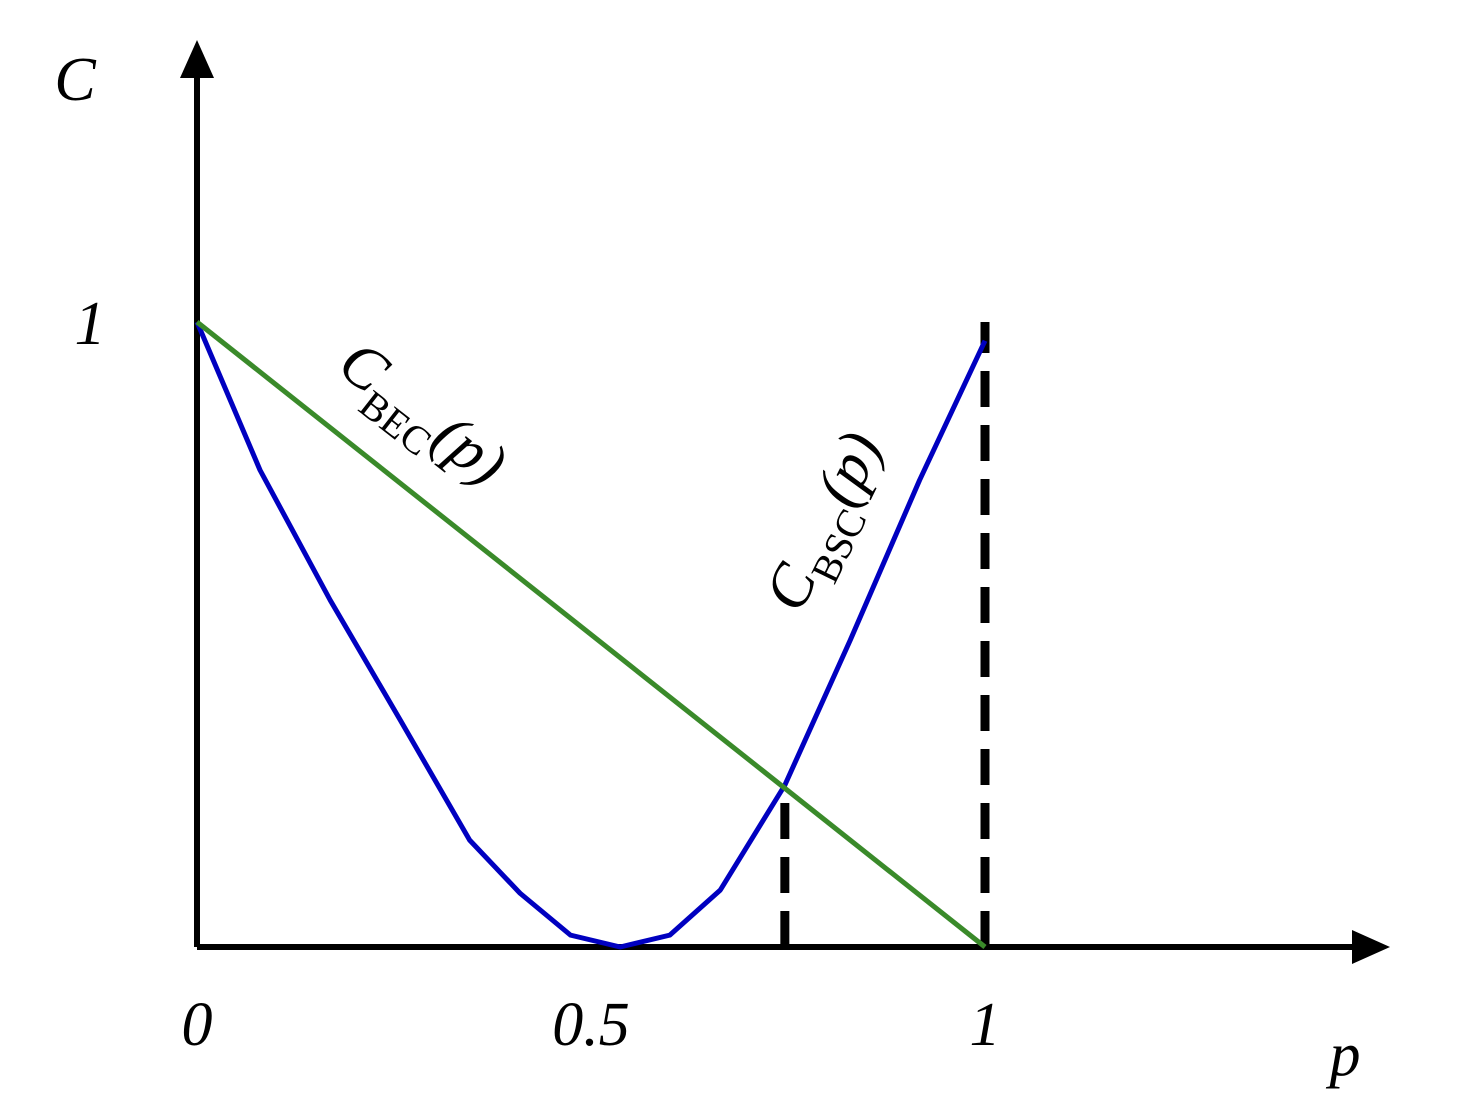 The height and width of the screenshot is (1114, 1478). Describe the element at coordinates (197, 1025) in the screenshot. I see `x-tick-label: 0` at that location.